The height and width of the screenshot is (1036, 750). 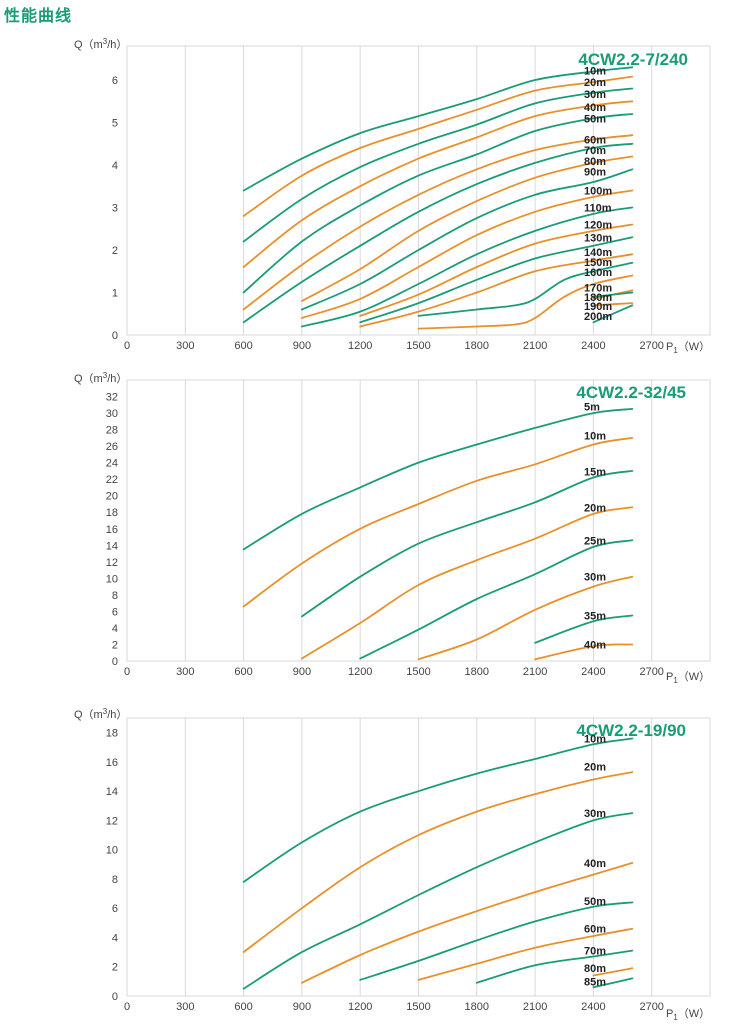 What do you see at coordinates (115, 294) in the screenshot?
I see `y-tick-label: 1` at bounding box center [115, 294].